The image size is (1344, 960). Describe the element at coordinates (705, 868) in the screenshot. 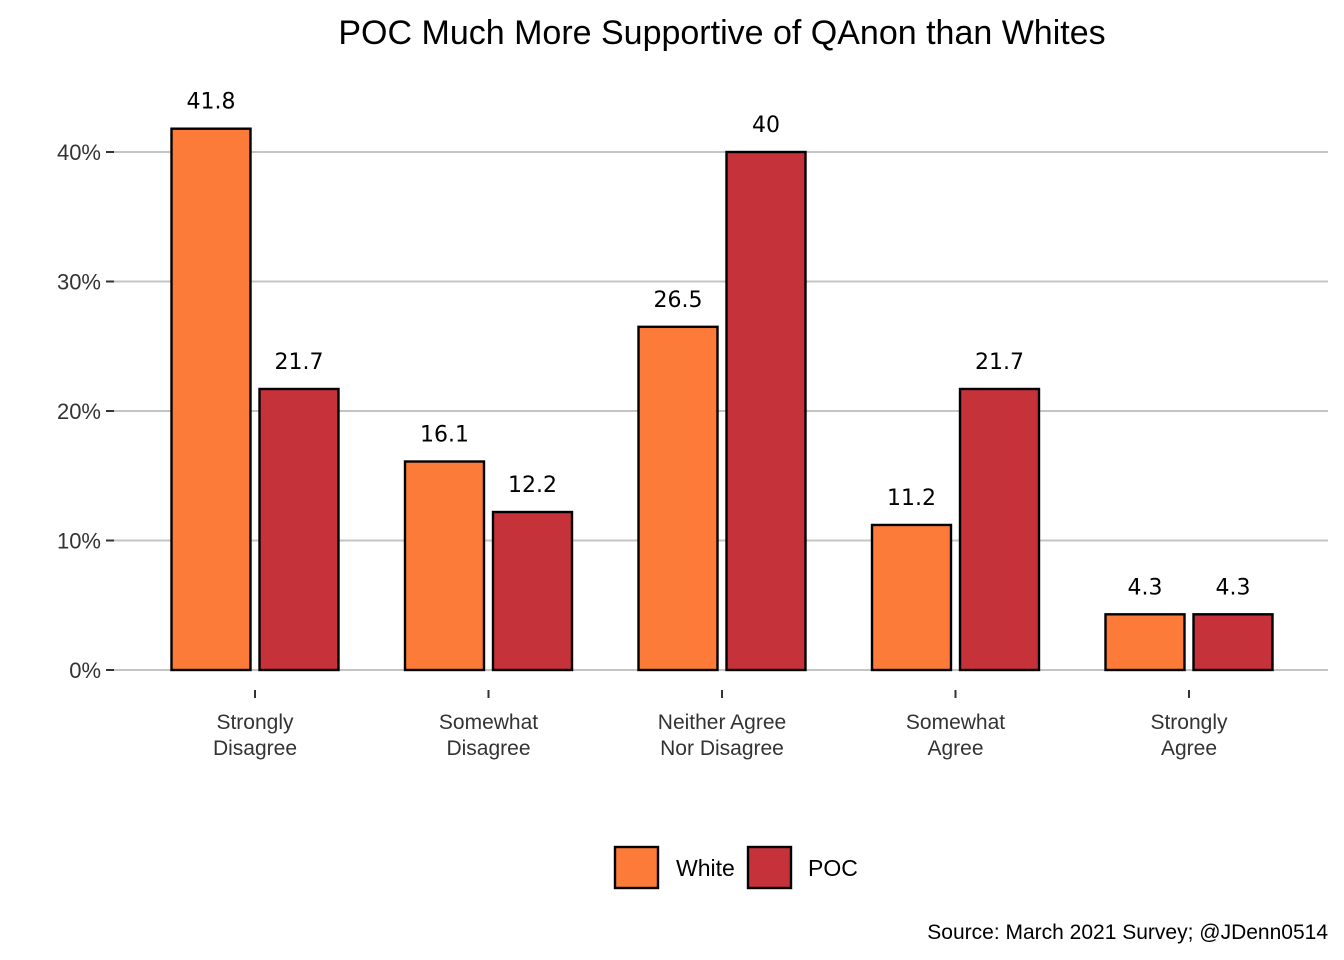

I see `legend-label-white: White` at that location.